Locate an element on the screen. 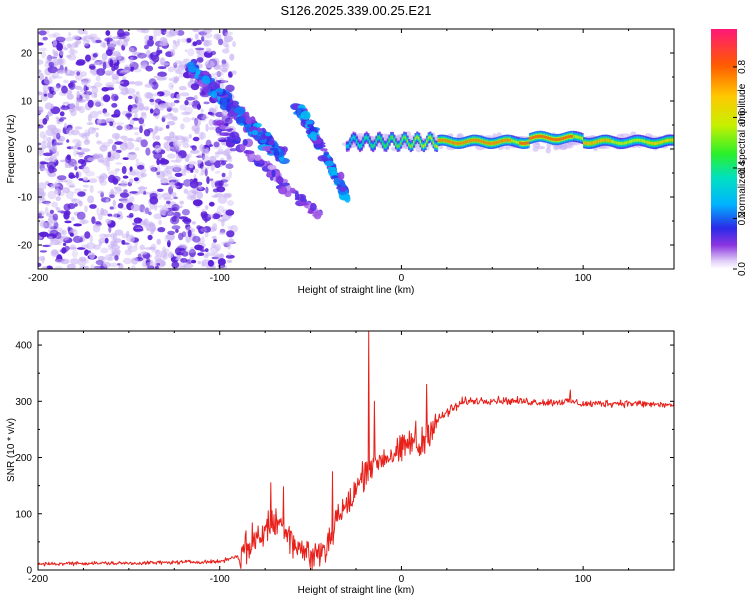  colorbar-tick-label: 0.6 is located at coordinates (742, 117).